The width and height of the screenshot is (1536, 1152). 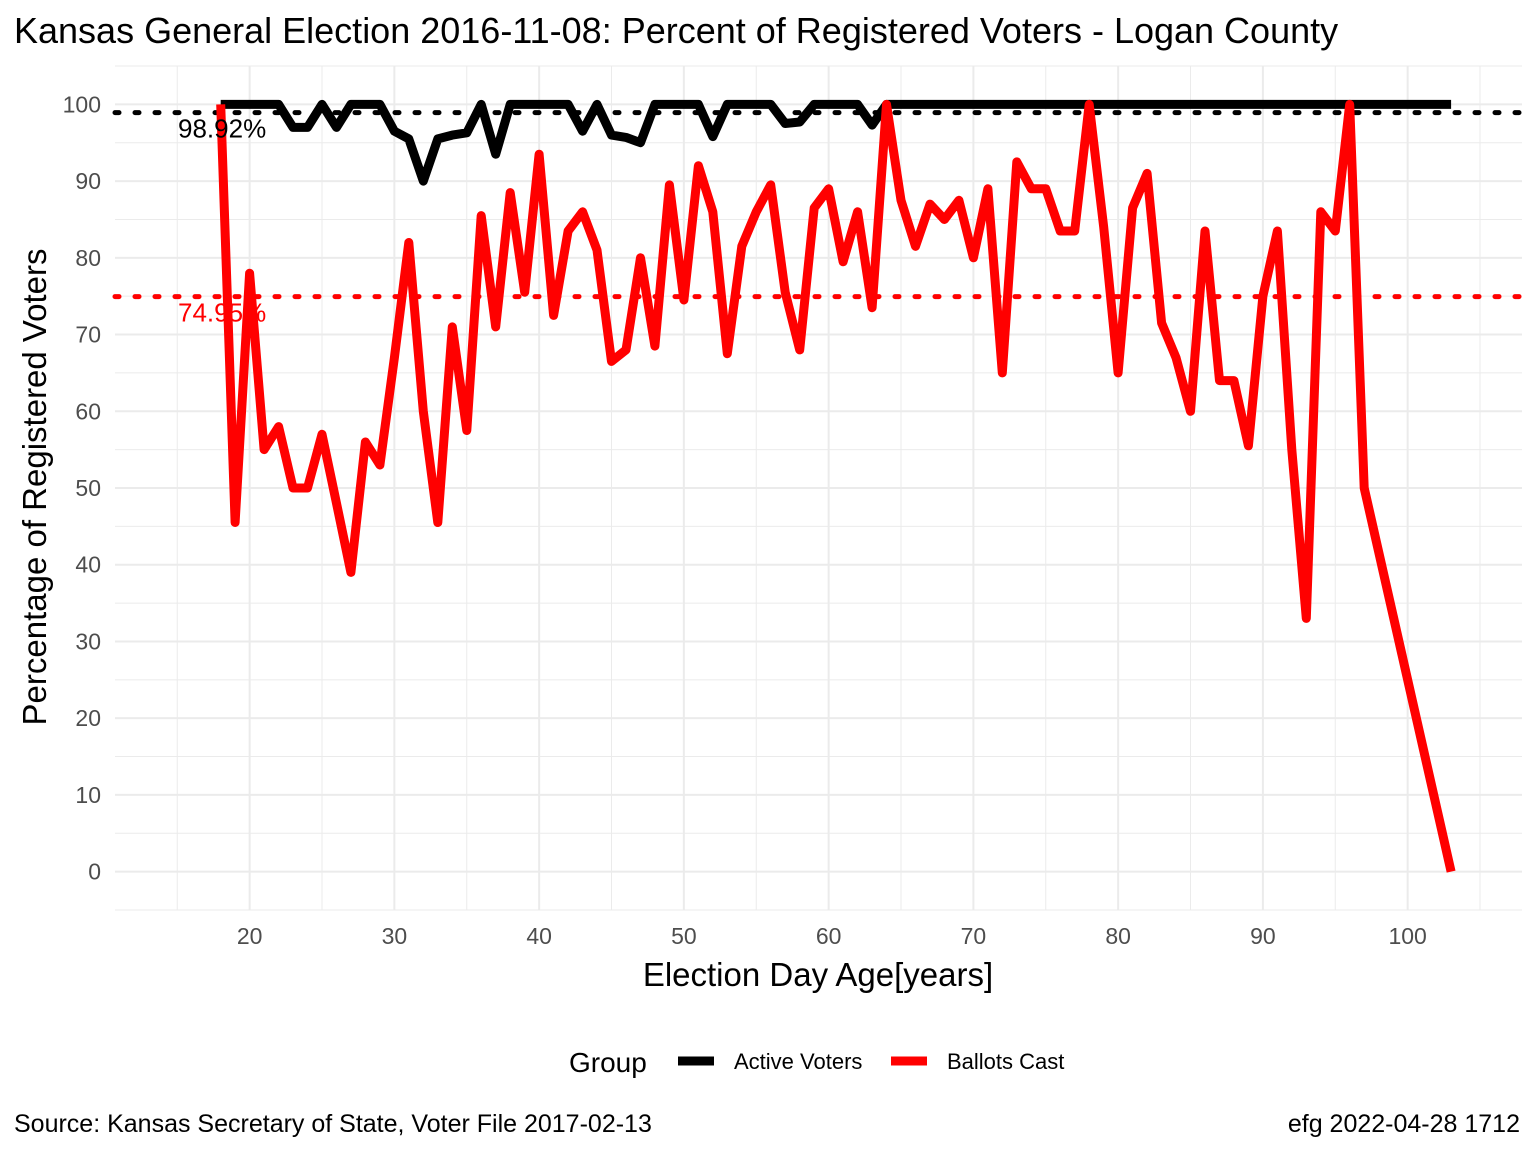 What do you see at coordinates (1407, 936) in the screenshot?
I see `x-tick-label: 100` at bounding box center [1407, 936].